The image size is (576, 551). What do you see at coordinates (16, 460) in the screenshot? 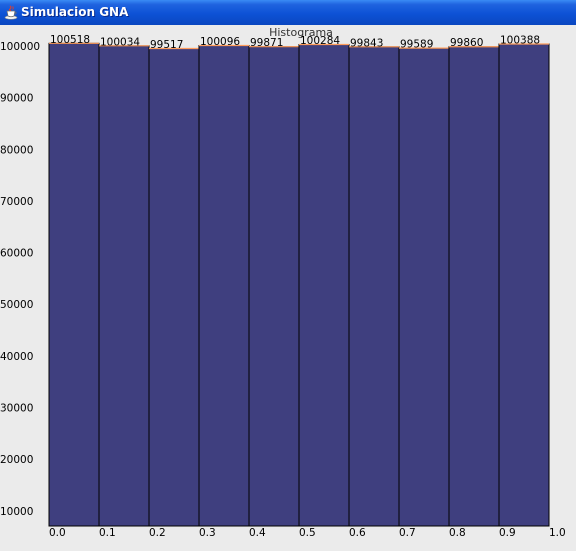
I see `y-tick-label: 20000` at bounding box center [16, 460].